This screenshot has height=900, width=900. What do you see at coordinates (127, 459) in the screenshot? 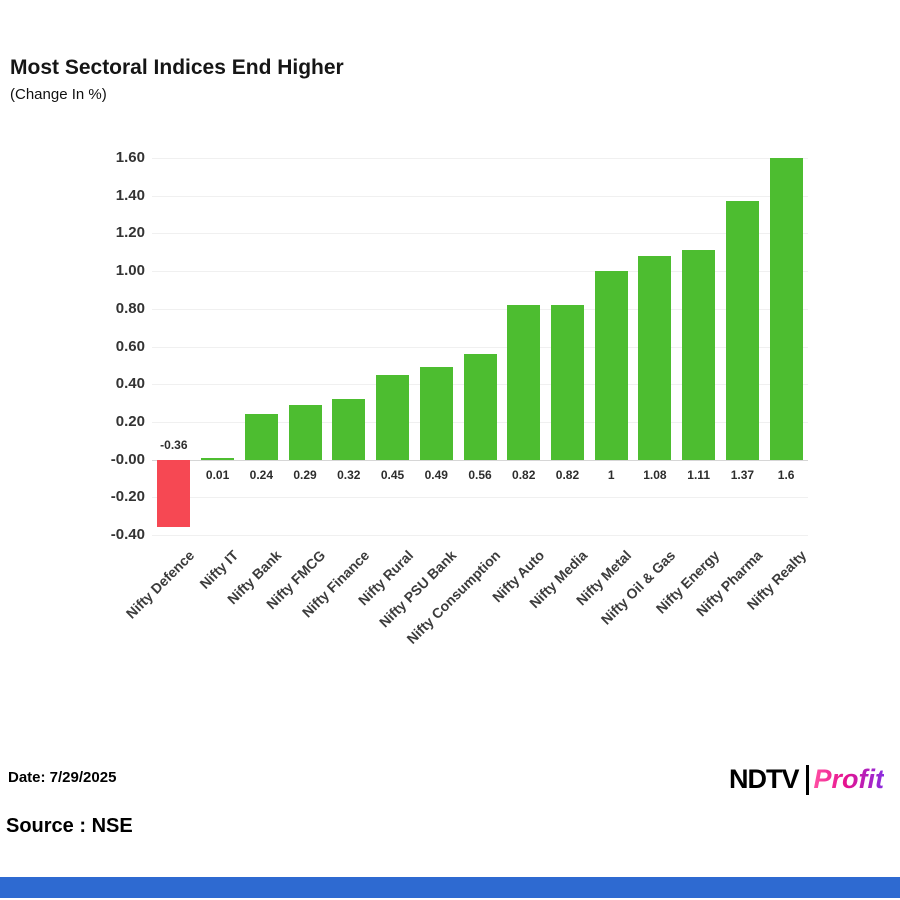
I see `y-tick-label: -0.00` at bounding box center [127, 459].